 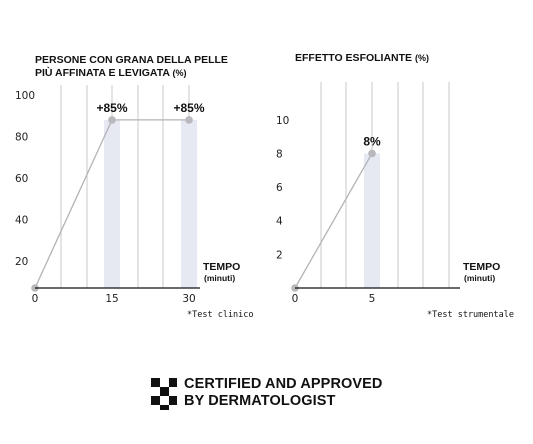 I want to click on chart-1-x-tick: 30, so click(x=188, y=299).